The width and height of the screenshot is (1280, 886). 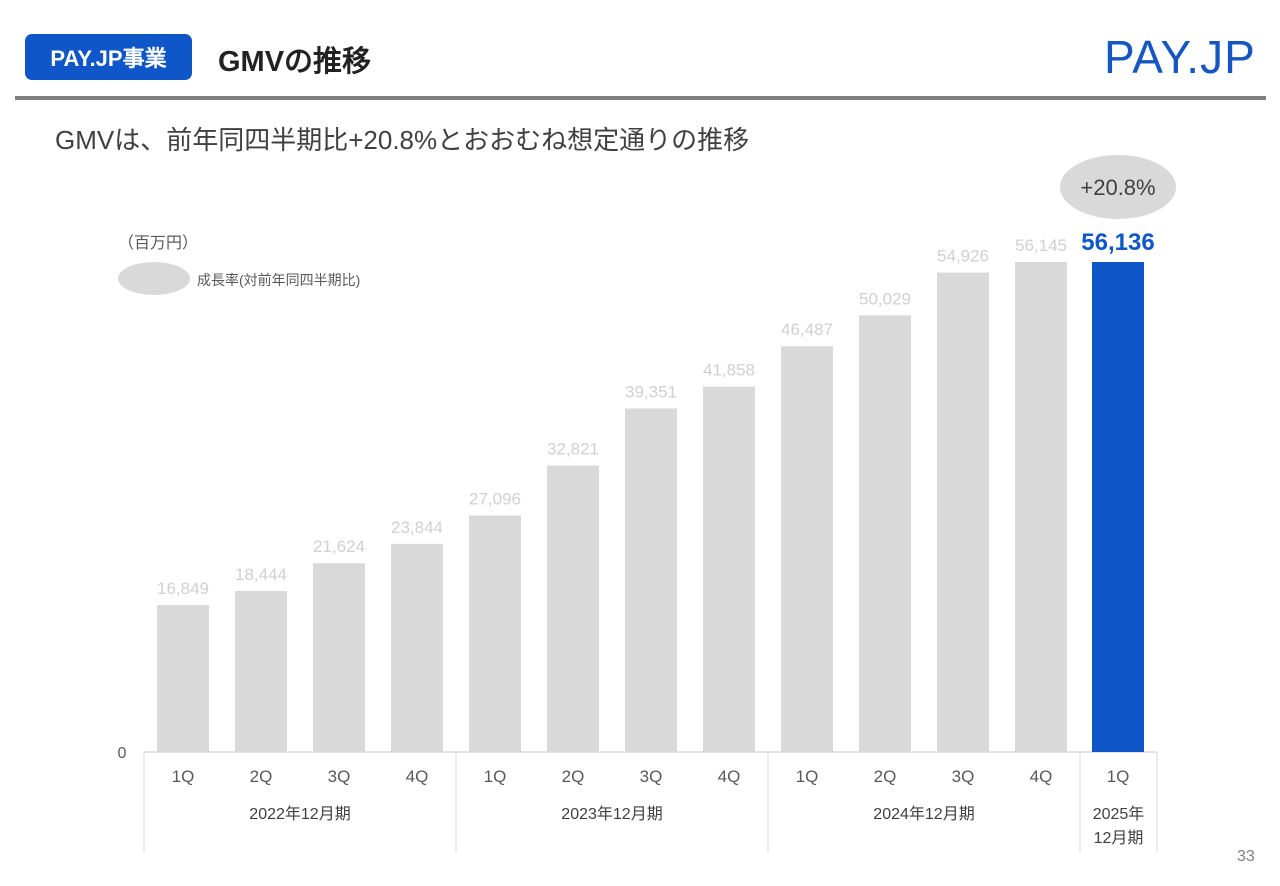 I want to click on growth-rate-label: +20.8%, so click(x=1117, y=187).